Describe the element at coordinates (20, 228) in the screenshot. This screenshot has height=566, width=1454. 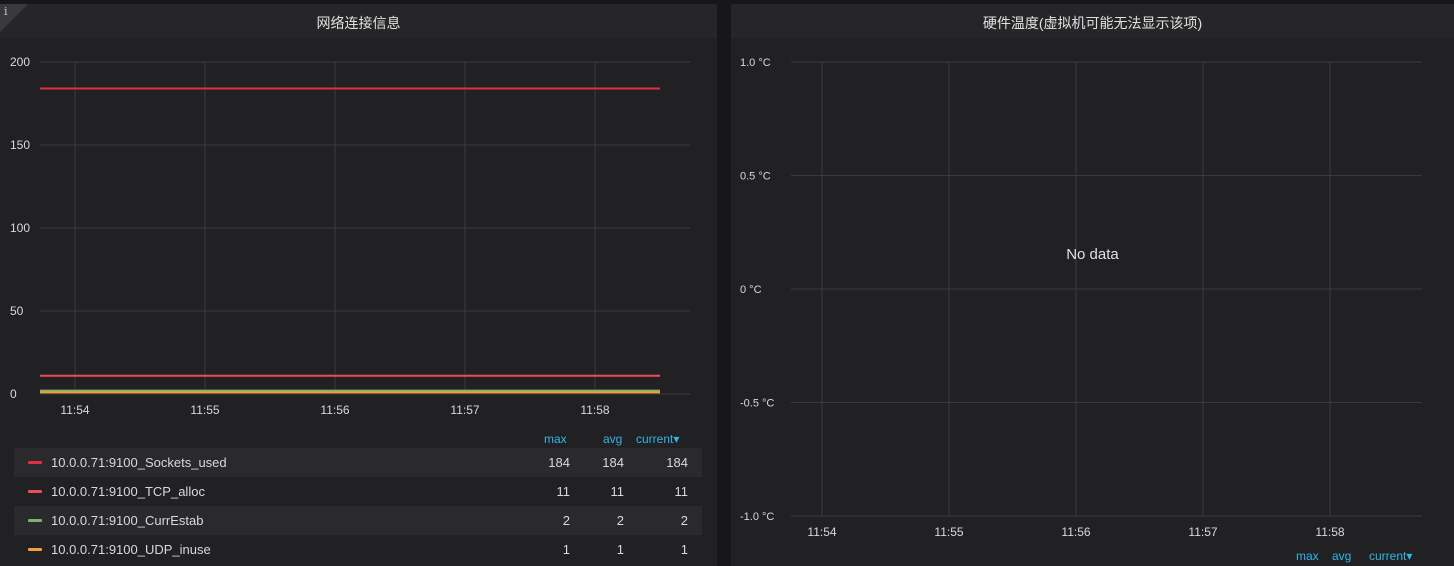
I see `y-tick-label: 100` at that location.